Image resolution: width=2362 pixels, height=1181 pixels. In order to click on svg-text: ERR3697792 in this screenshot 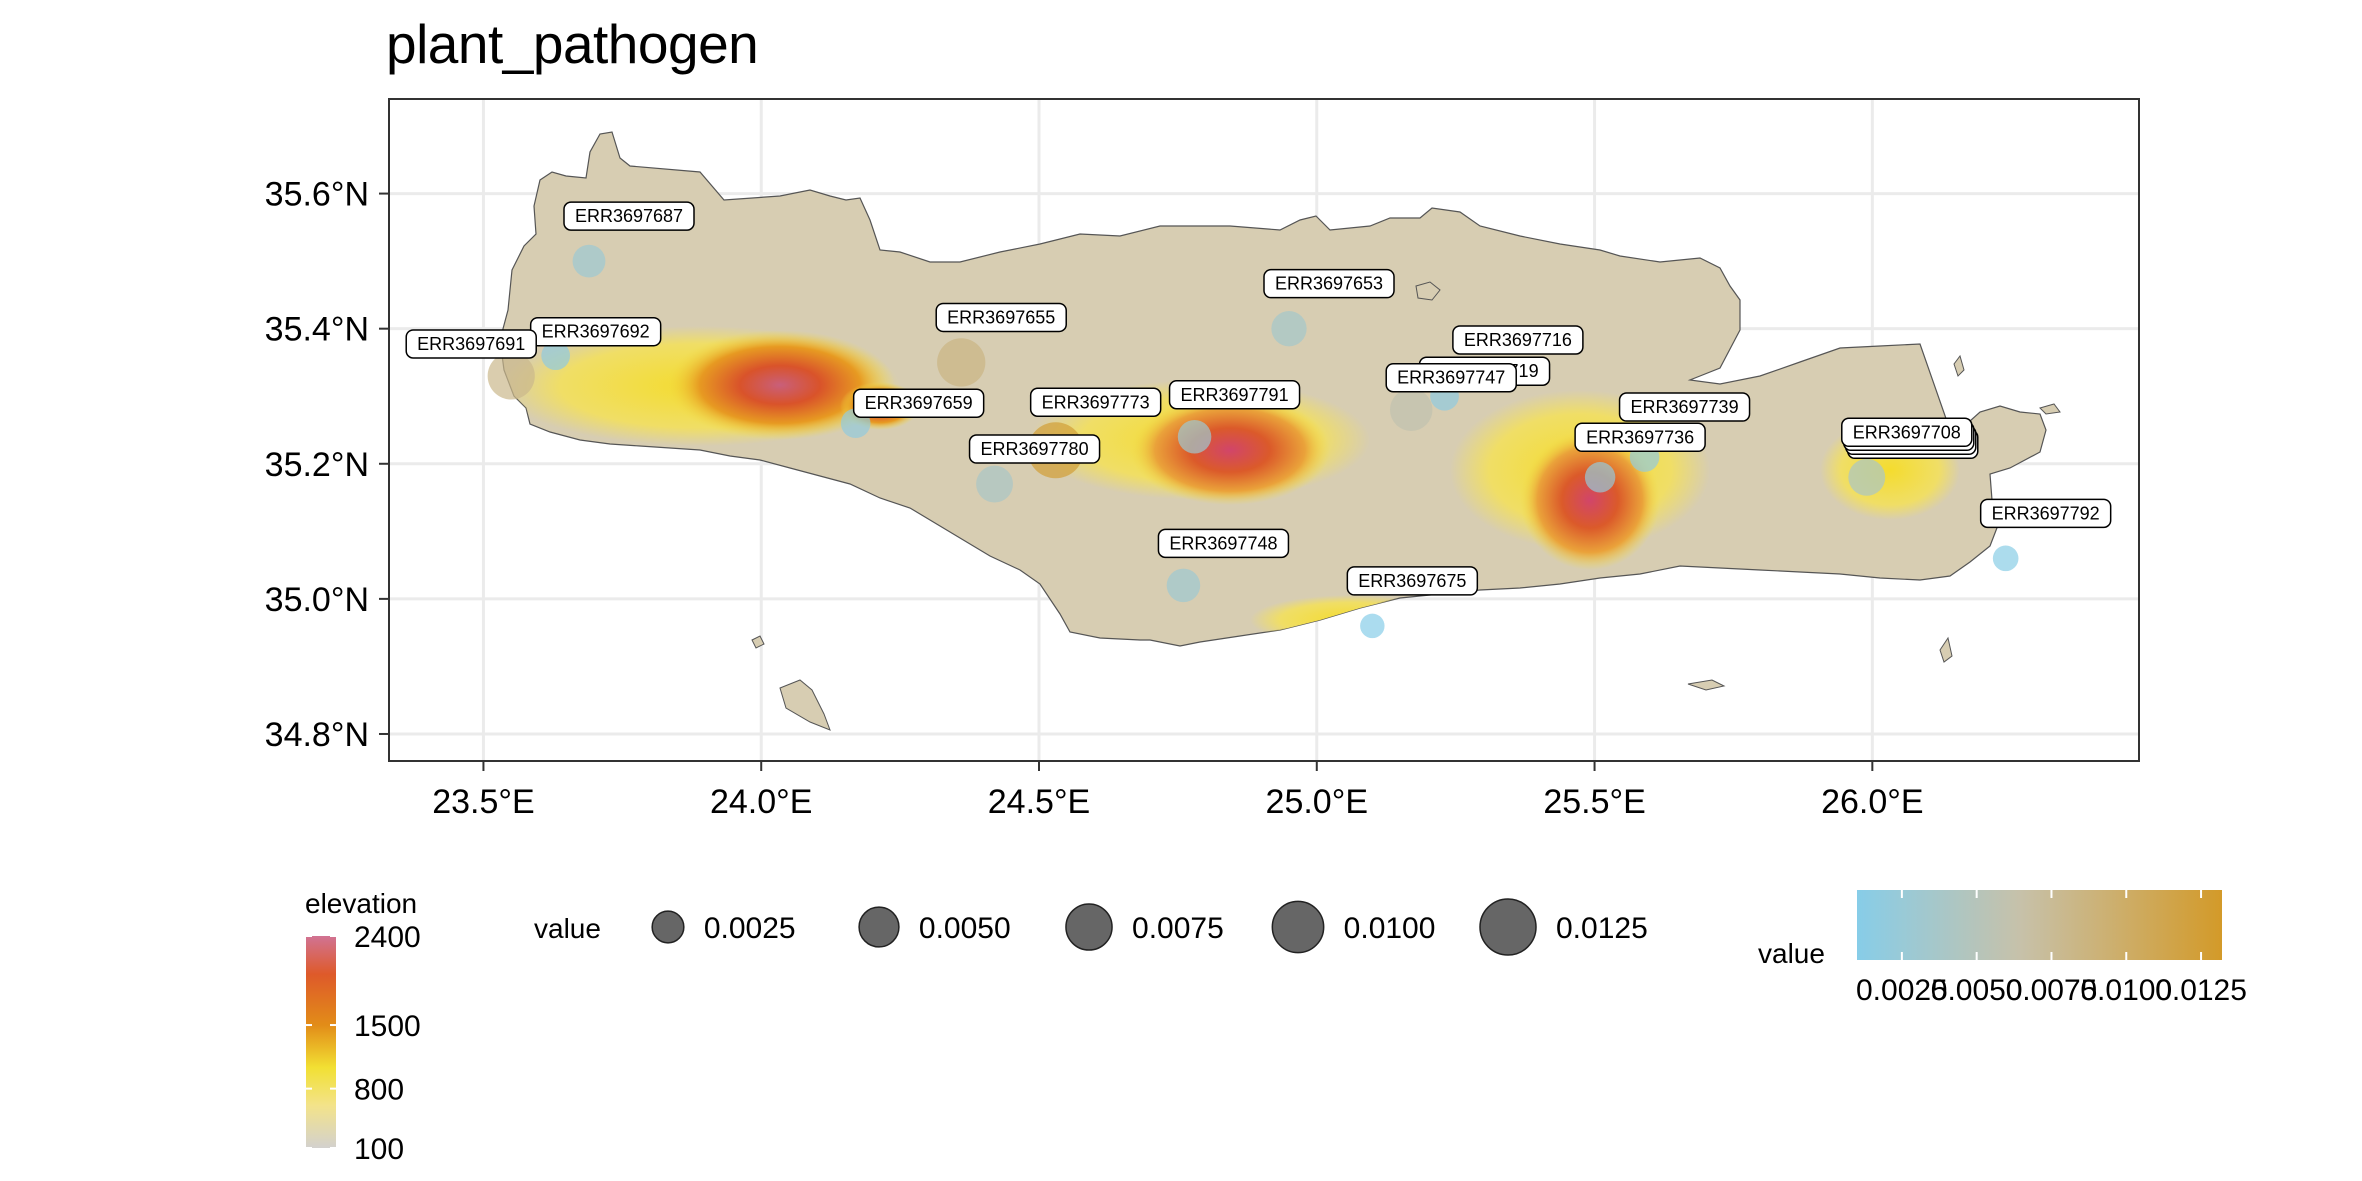, I will do `click(2046, 513)`.